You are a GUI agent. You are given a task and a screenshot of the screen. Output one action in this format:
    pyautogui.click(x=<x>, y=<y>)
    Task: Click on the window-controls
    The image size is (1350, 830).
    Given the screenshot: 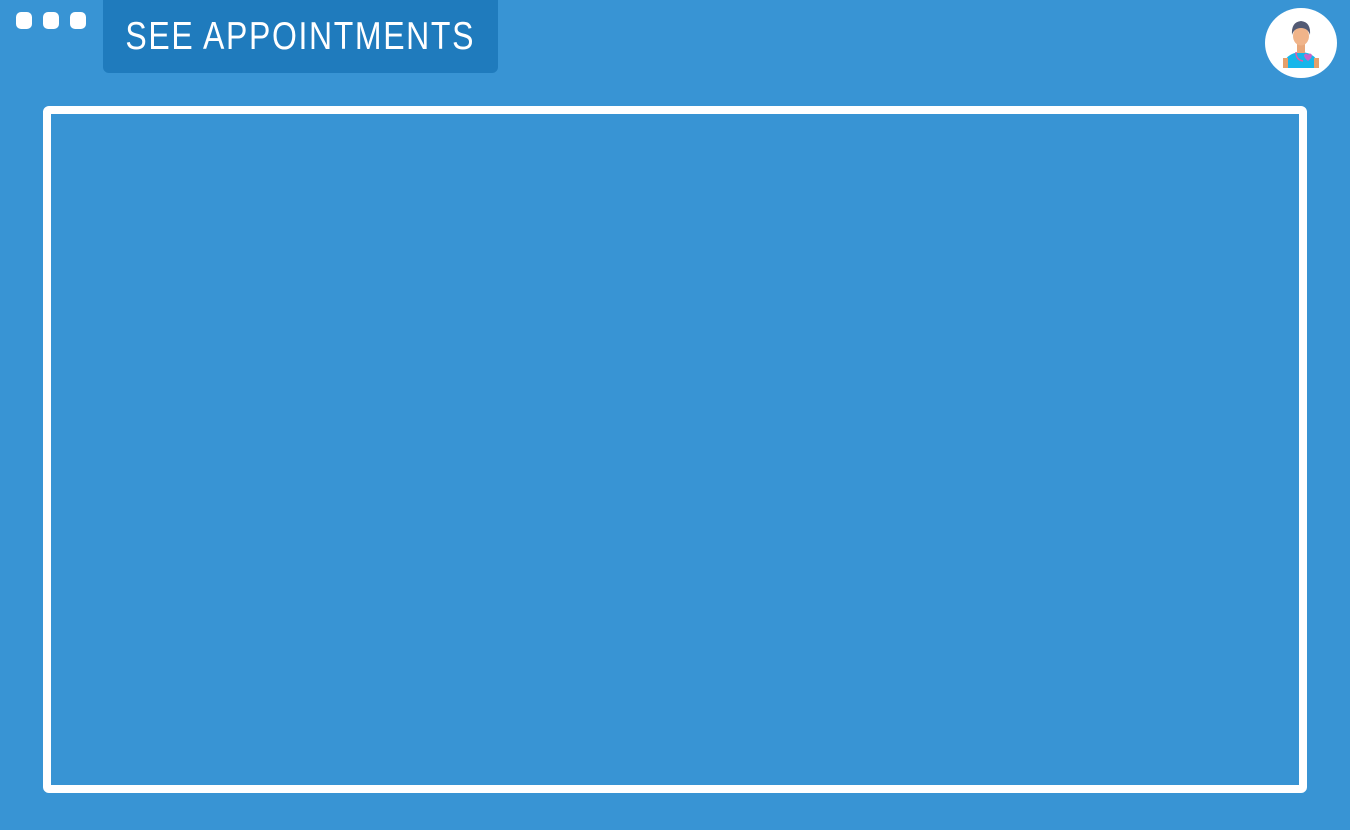 What is the action you would take?
    pyautogui.click(x=51, y=20)
    